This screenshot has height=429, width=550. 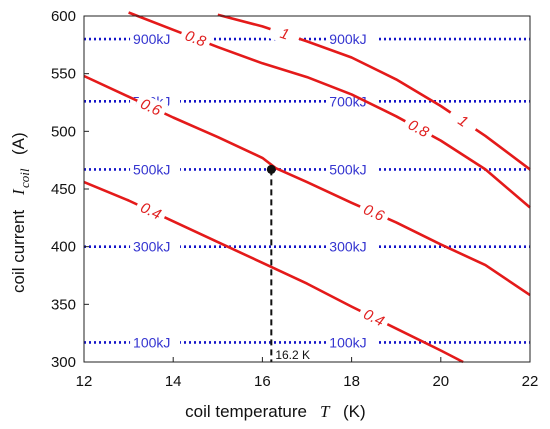 What do you see at coordinates (262, 381) in the screenshot?
I see `x-tick-label: 16` at bounding box center [262, 381].